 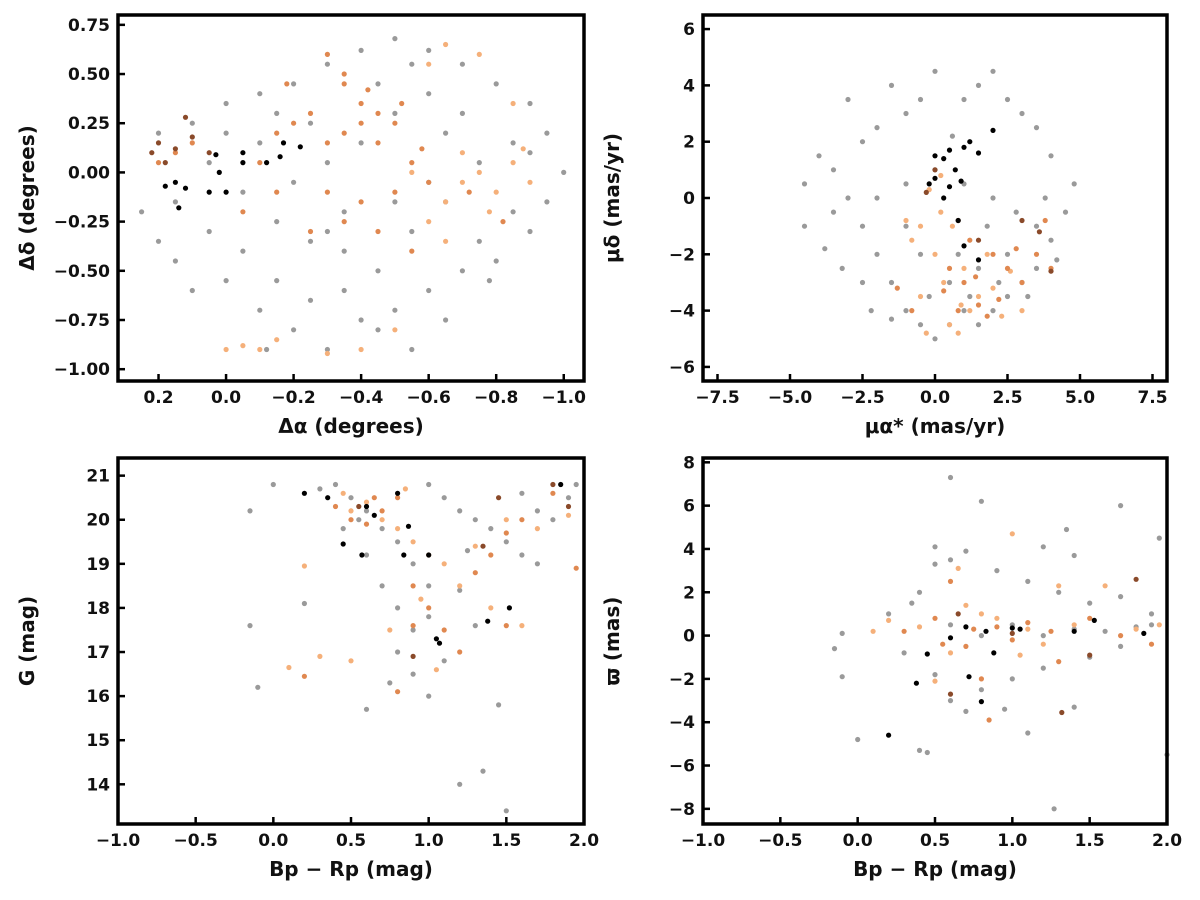 What do you see at coordinates (89, 173) in the screenshot?
I see `y-tick-label: 0.00` at bounding box center [89, 173].